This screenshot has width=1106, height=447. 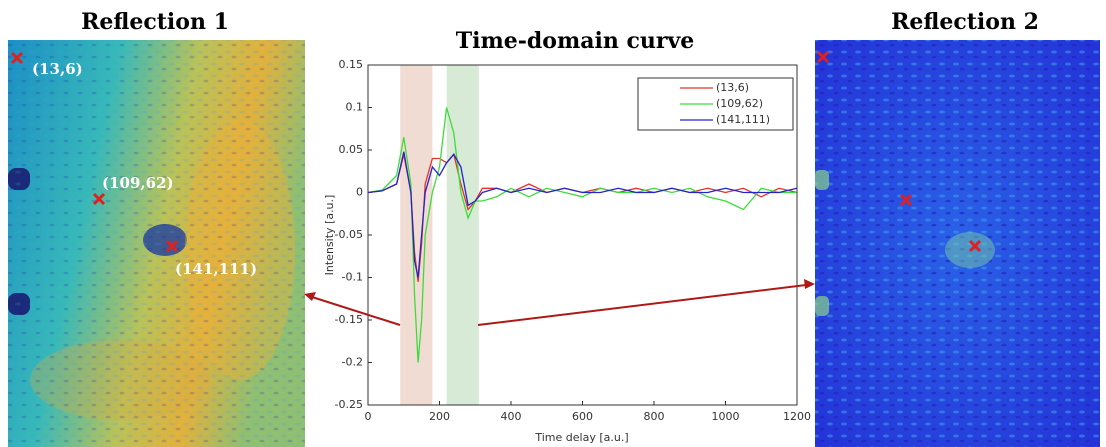 What do you see at coordinates (352, 277) in the screenshot?
I see `y-tick-label: -0.1` at bounding box center [352, 277].